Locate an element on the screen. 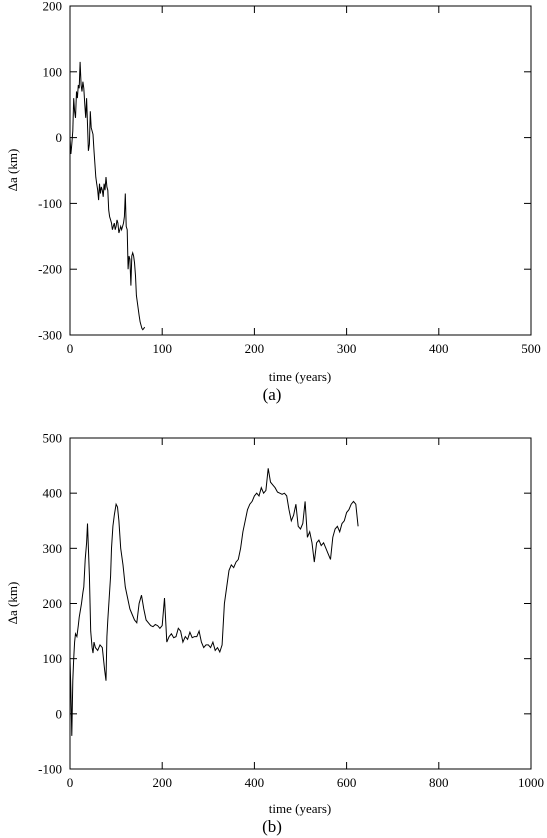 Image resolution: width=547 pixels, height=838 pixels. y-axis-label-a: Δa (km) is located at coordinates (12, 170).